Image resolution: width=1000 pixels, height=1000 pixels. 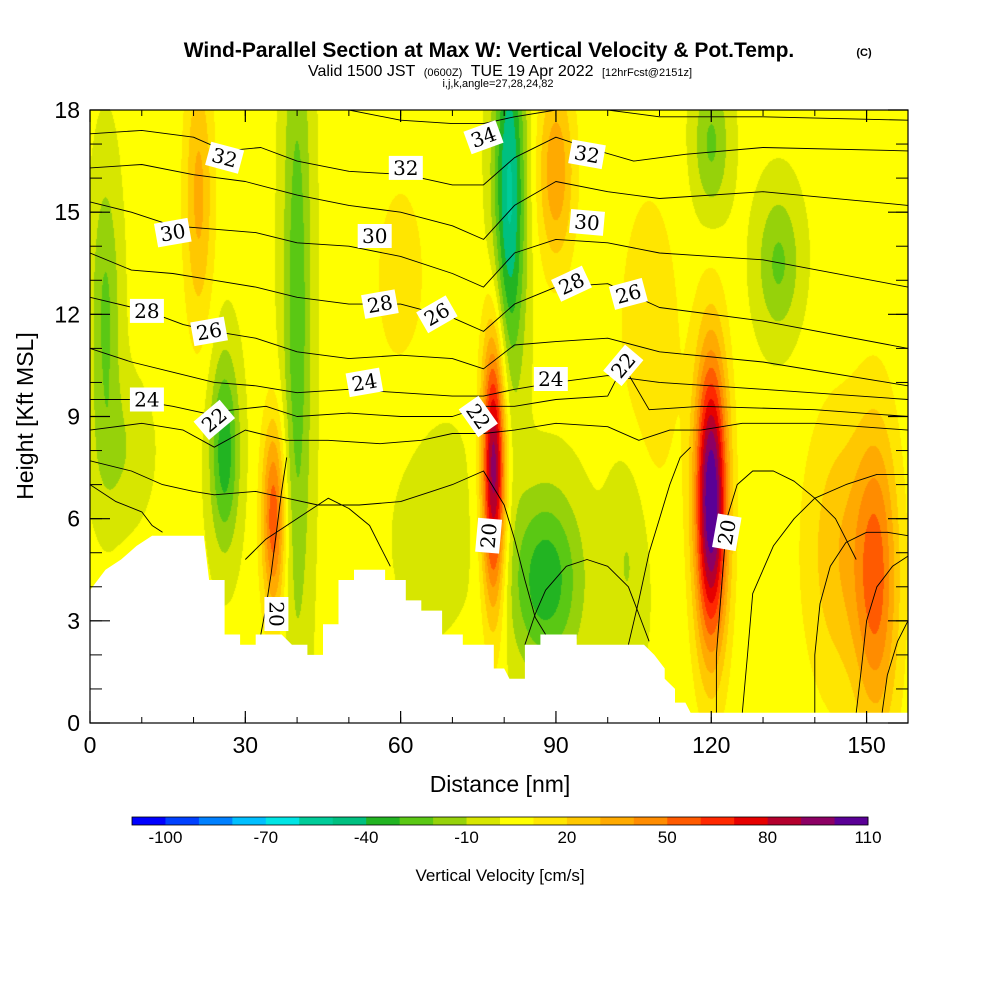 I want to click on contour-label-text: 30, so click(x=586, y=222).